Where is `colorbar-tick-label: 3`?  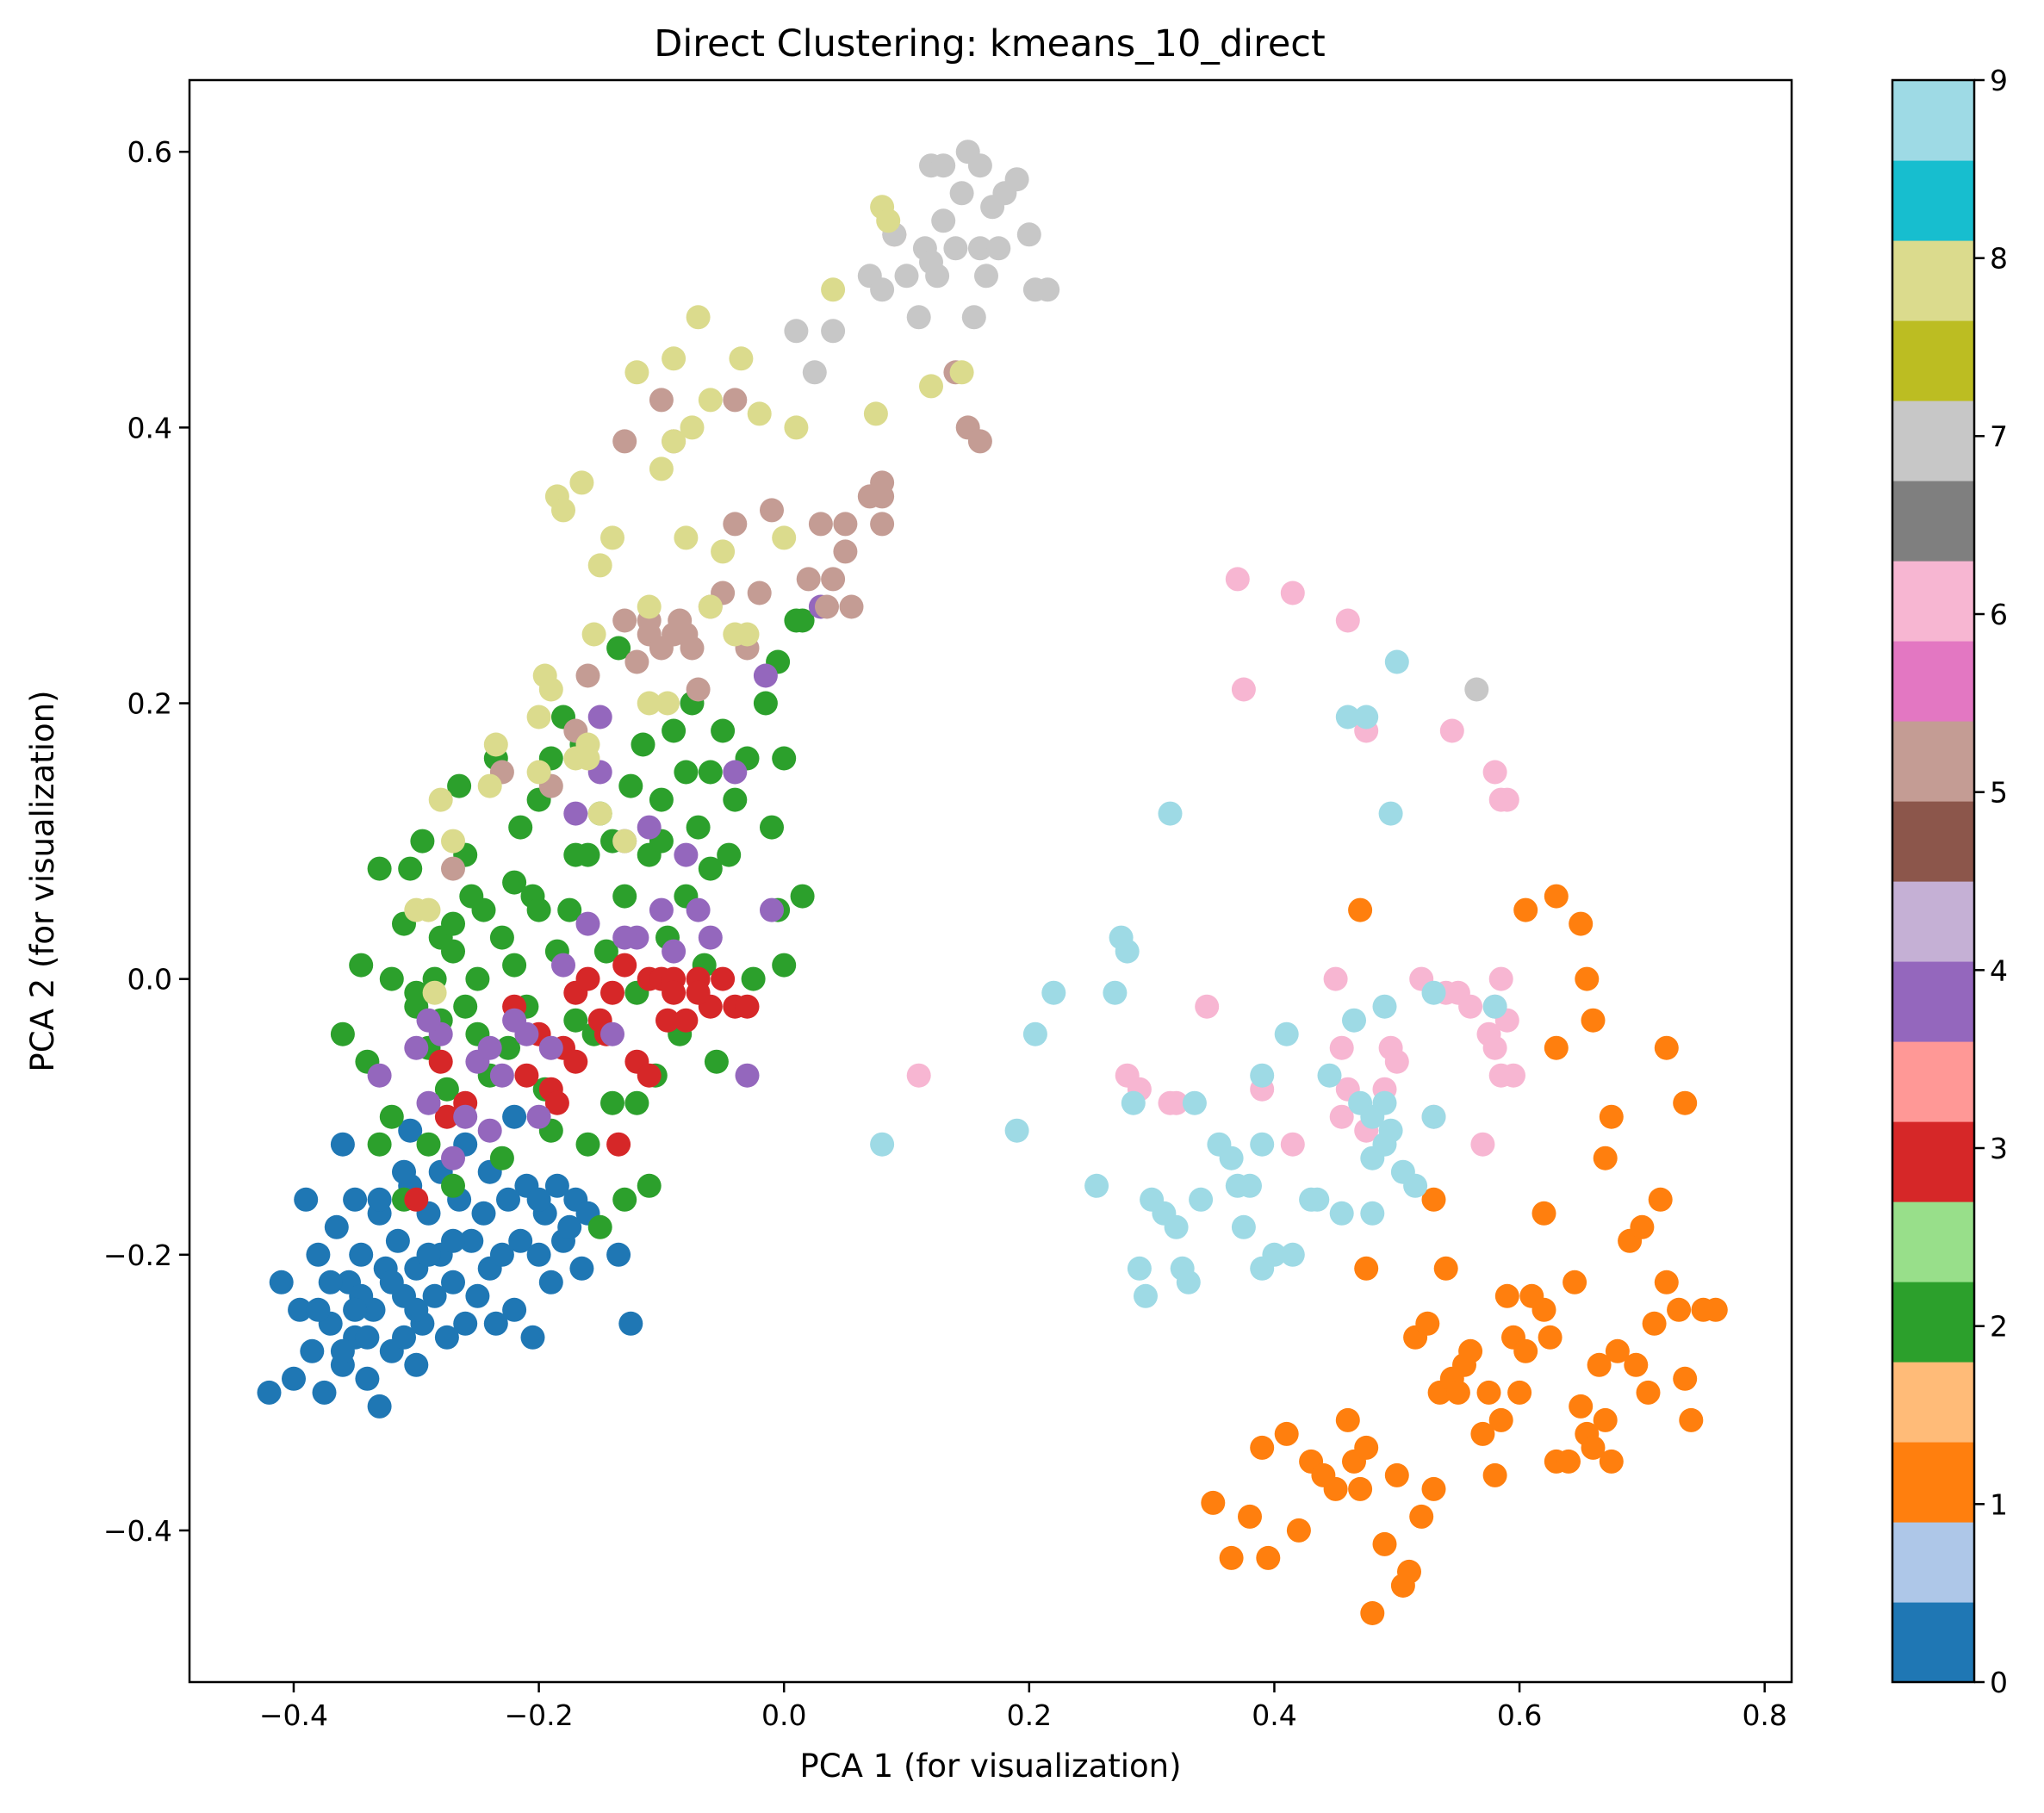
colorbar-tick-label: 3 is located at coordinates (1999, 1148).